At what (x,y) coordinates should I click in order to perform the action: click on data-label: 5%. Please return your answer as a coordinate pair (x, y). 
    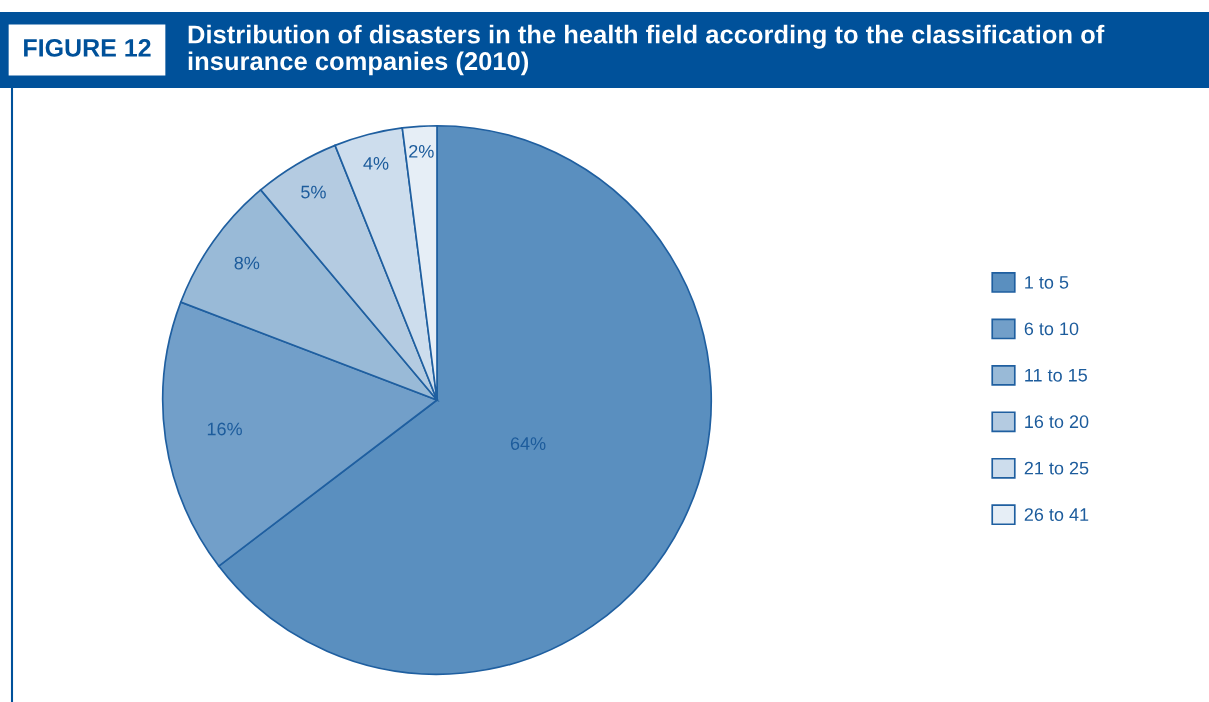
    Looking at the image, I should click on (313, 192).